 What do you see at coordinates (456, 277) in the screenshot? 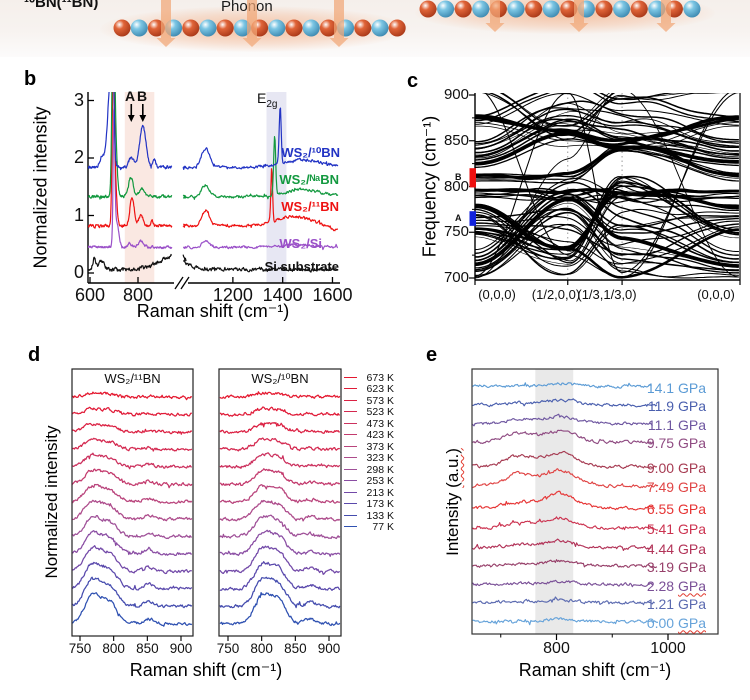
I see `panel-c-ytick-700: 700` at bounding box center [456, 277].